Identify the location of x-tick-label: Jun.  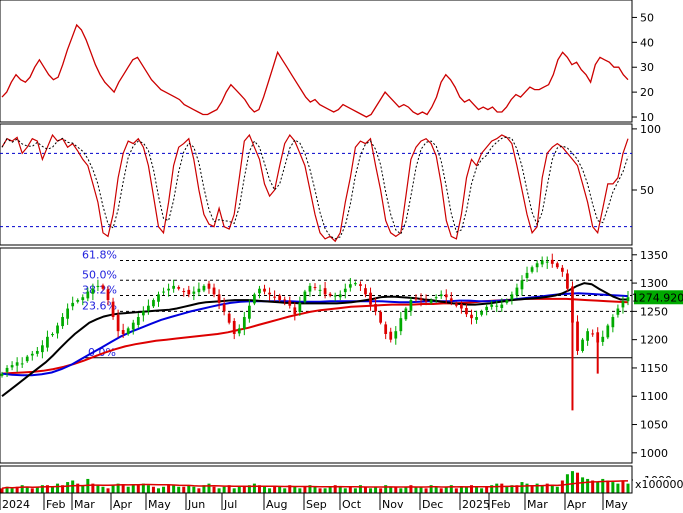
(196, 504).